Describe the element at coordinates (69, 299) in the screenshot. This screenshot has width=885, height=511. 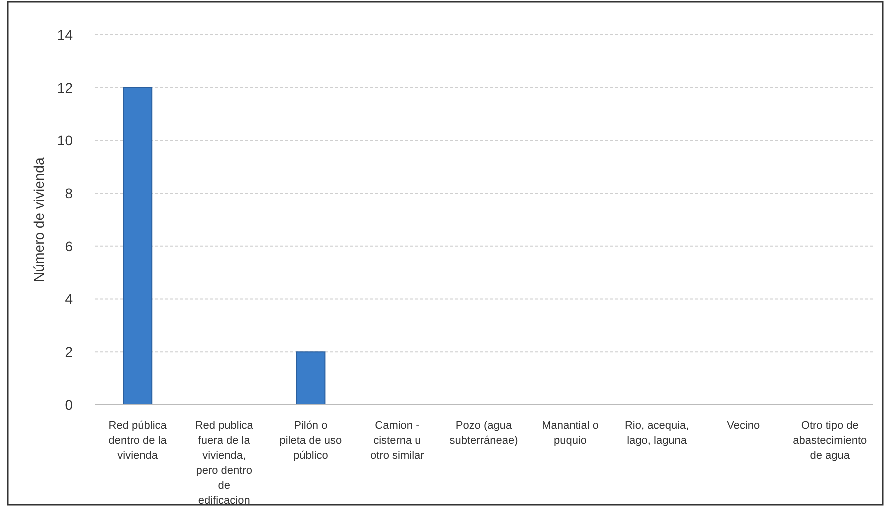
I see `y-tick-label: 4` at that location.